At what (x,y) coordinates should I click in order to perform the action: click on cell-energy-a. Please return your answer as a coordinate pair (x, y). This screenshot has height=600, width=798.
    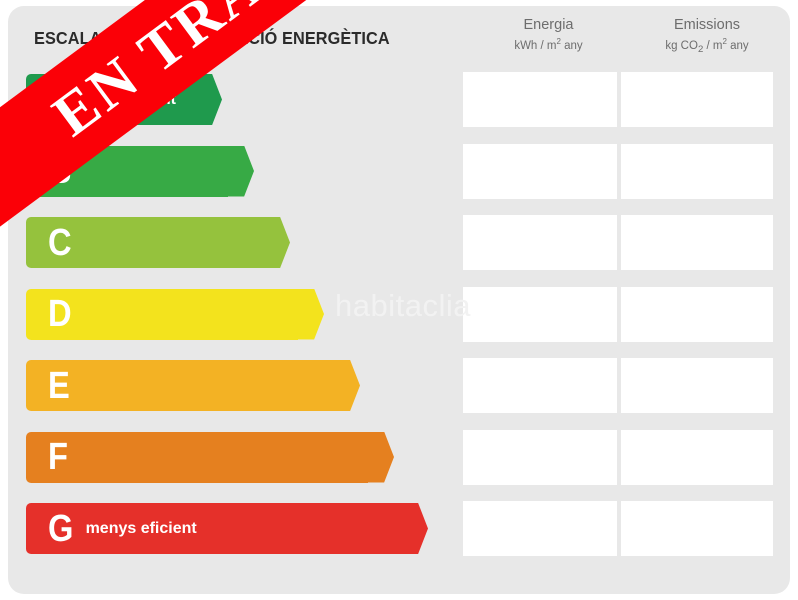
    Looking at the image, I should click on (540, 99).